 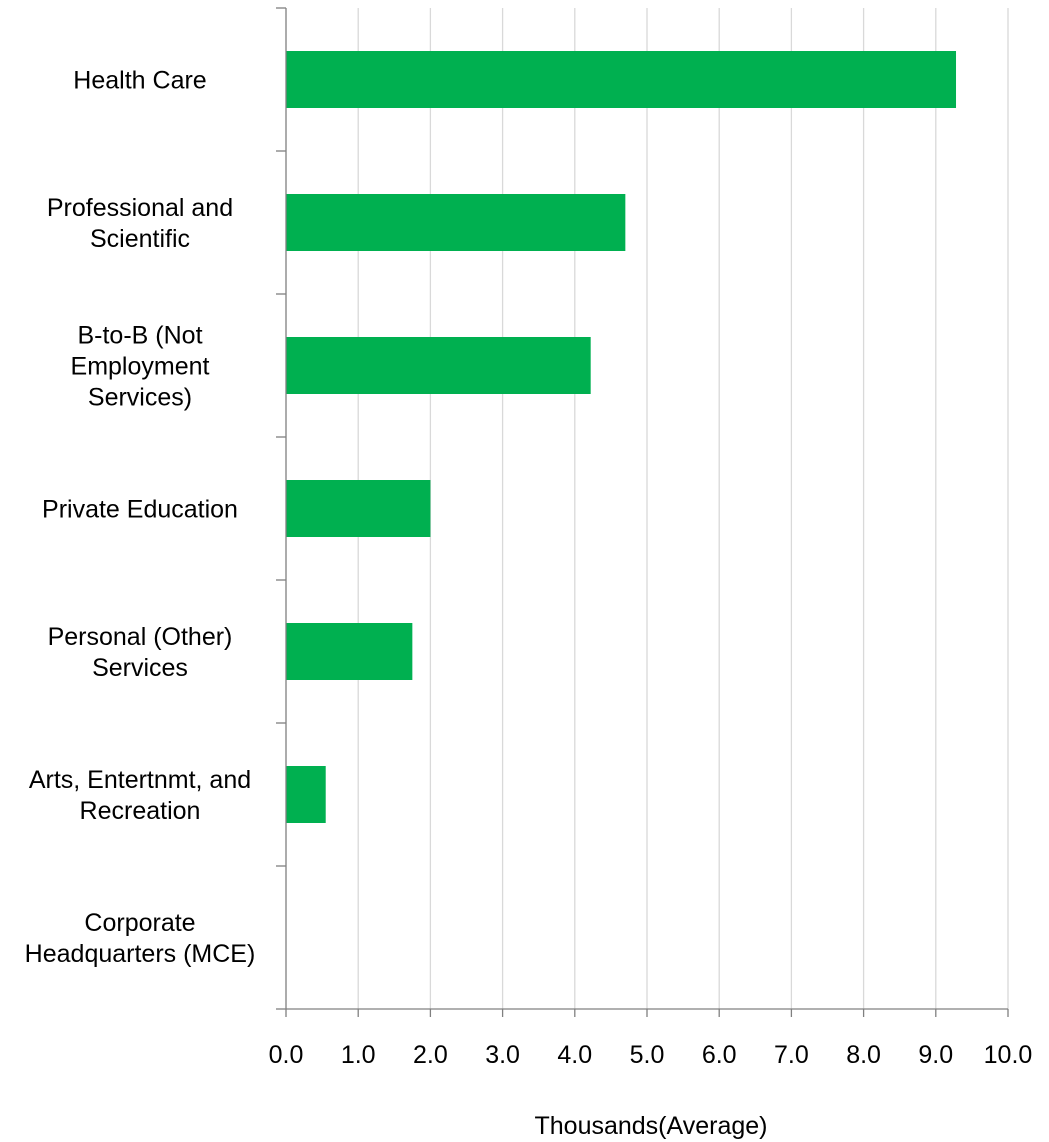 What do you see at coordinates (574, 1055) in the screenshot?
I see `x-tick-label: 4.0` at bounding box center [574, 1055].